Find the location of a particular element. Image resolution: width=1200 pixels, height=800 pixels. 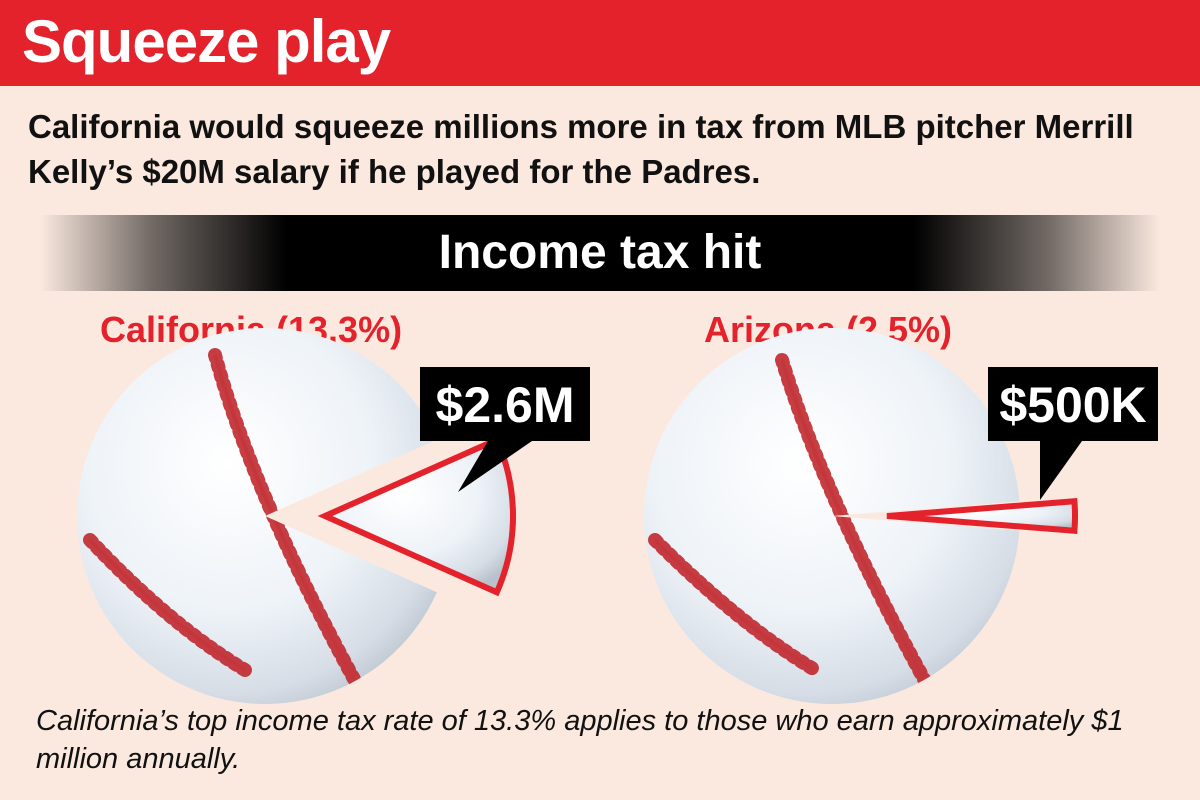

california-callout-box is located at coordinates (505, 404).